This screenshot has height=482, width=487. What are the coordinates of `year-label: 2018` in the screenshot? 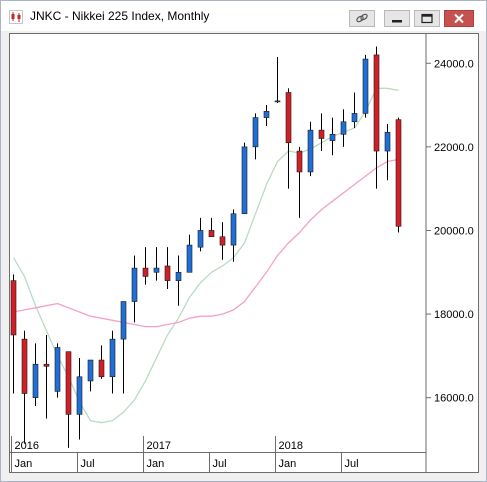 It's located at (291, 446).